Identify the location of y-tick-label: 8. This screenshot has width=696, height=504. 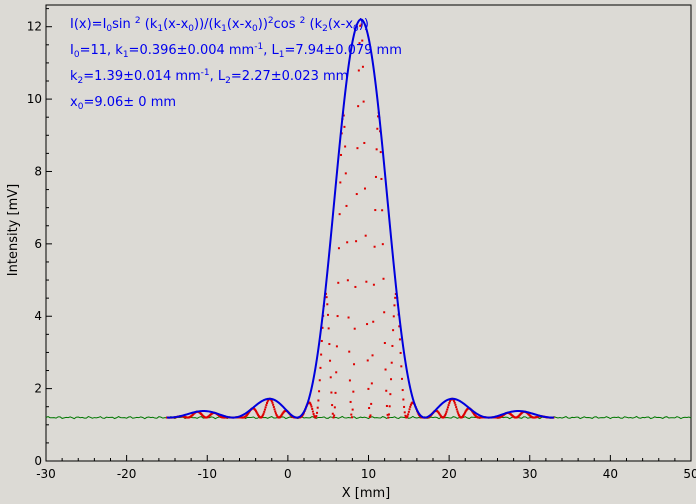
(38, 171).